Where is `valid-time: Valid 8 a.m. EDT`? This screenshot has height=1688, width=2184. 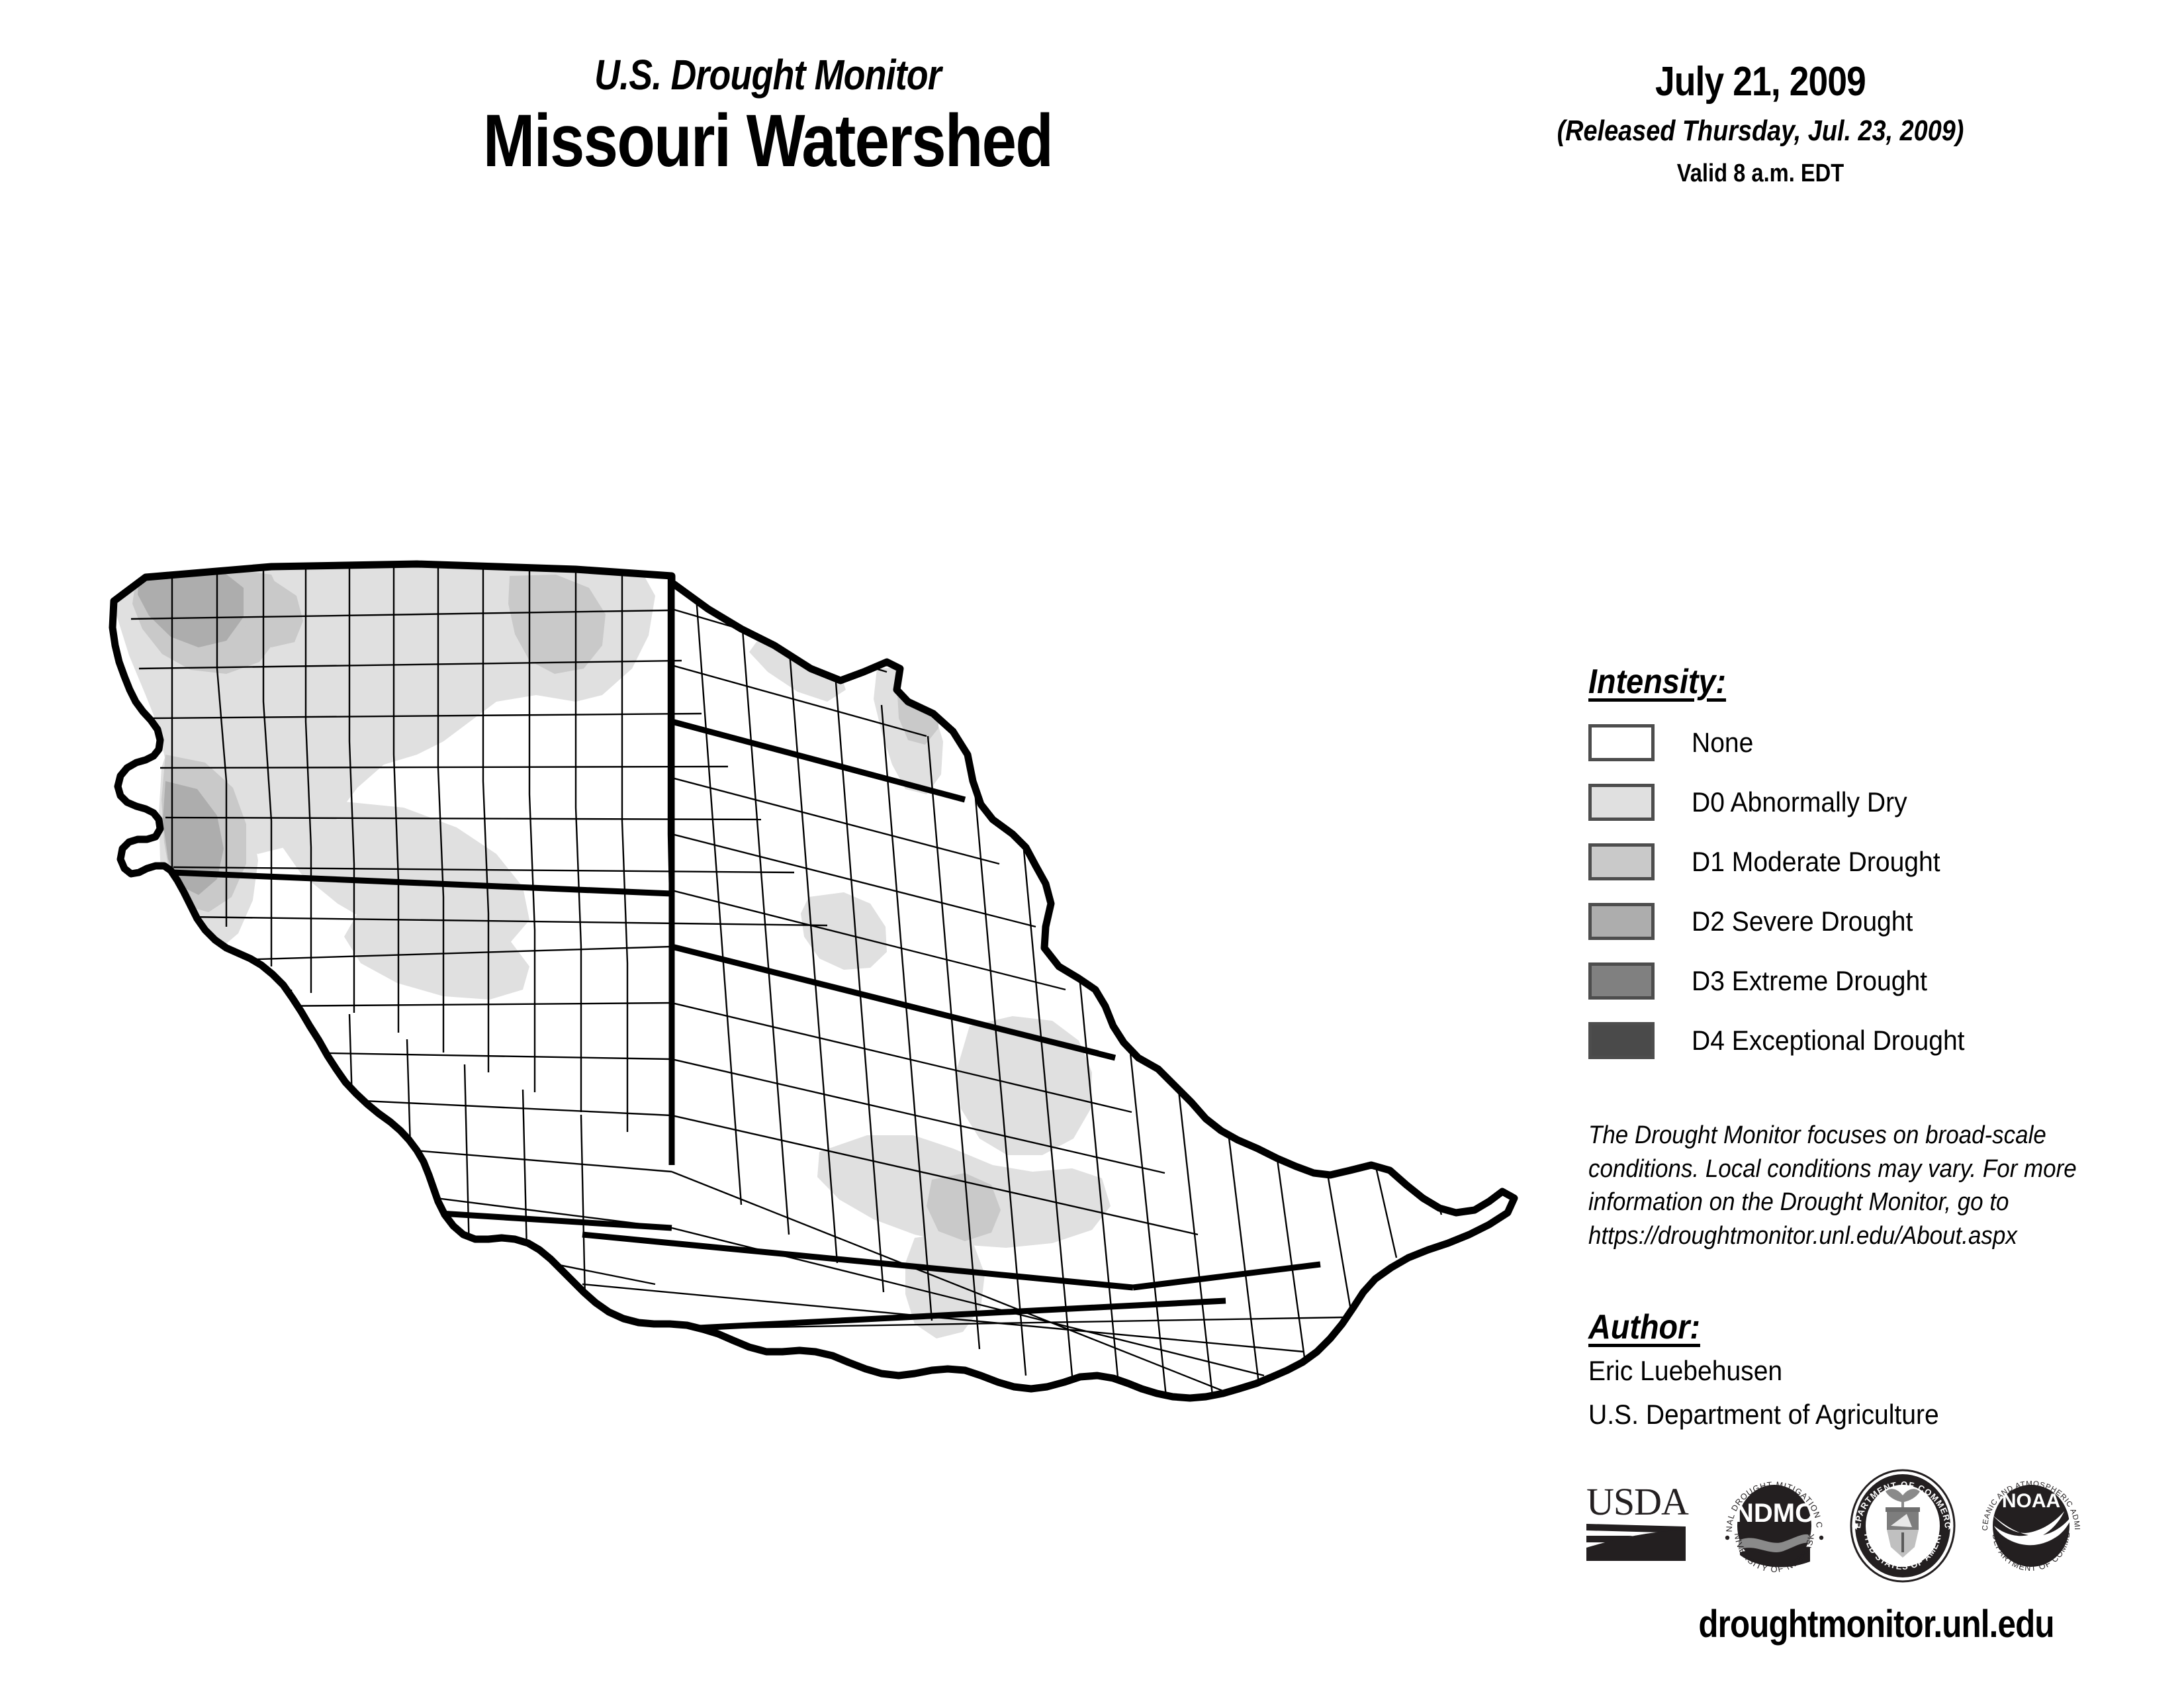 valid-time: Valid 8 a.m. EDT is located at coordinates (1760, 173).